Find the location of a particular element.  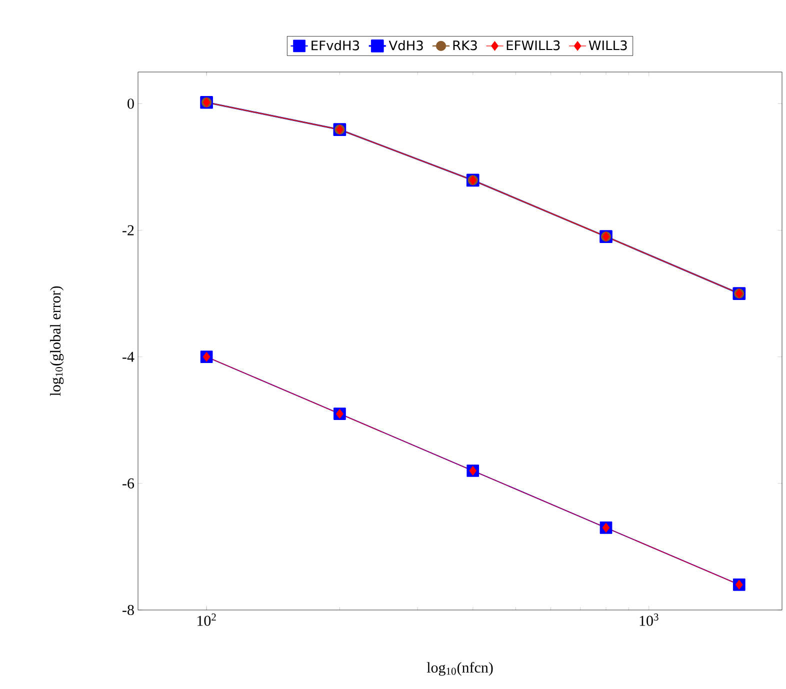

legend-label: RK3 is located at coordinates (465, 45).